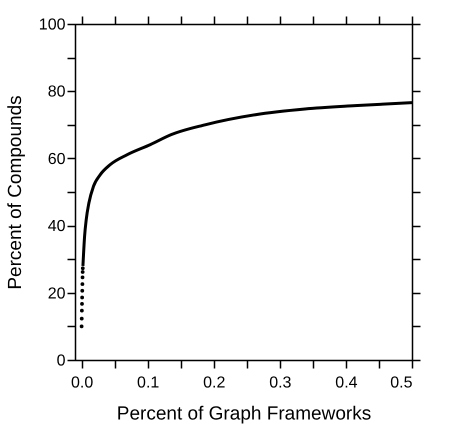  I want to click on y-tick-label: 60, so click(57, 159).